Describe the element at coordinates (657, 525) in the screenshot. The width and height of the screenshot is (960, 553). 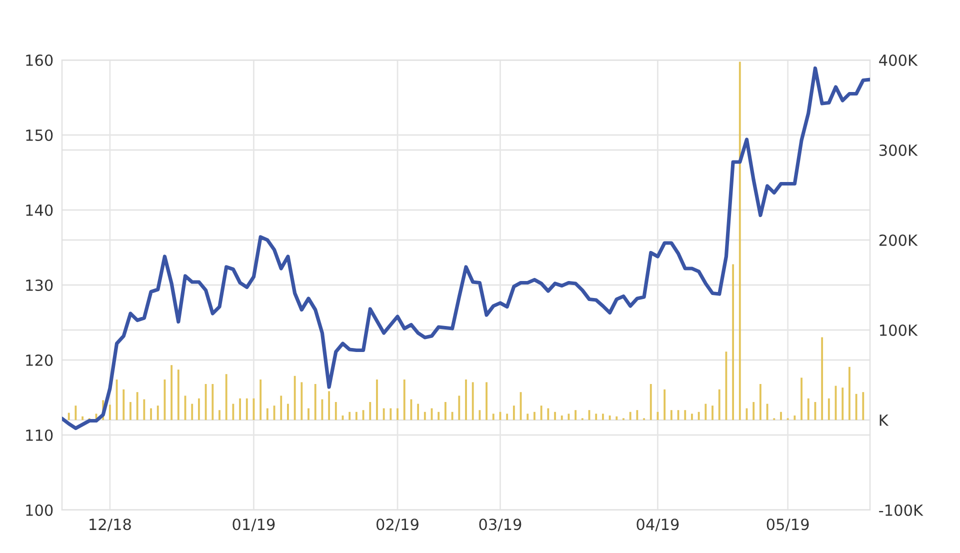
I see `x-tick-label: 04/19` at that location.